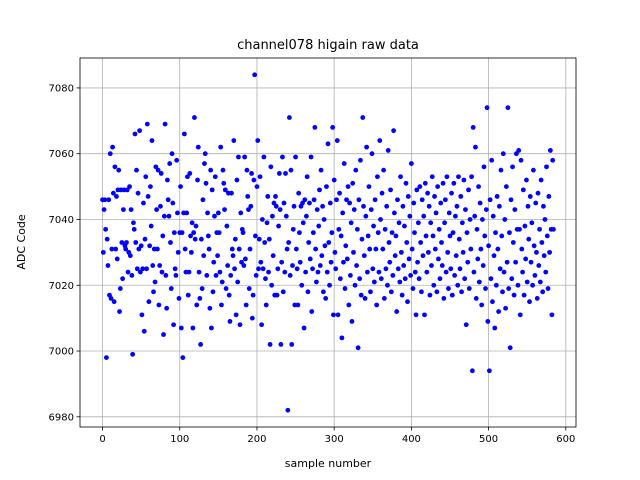 The height and width of the screenshot is (480, 640). What do you see at coordinates (61, 352) in the screenshot?
I see `y-tick-label: 7000` at bounding box center [61, 352].